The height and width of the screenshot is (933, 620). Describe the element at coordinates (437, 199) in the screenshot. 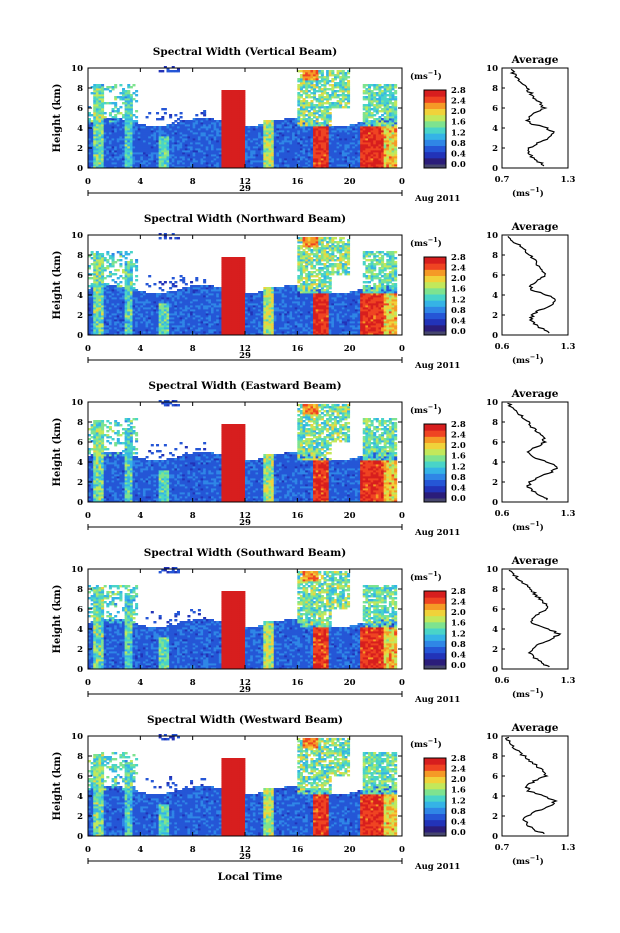

I see `date-label: Aug 2011` at that location.